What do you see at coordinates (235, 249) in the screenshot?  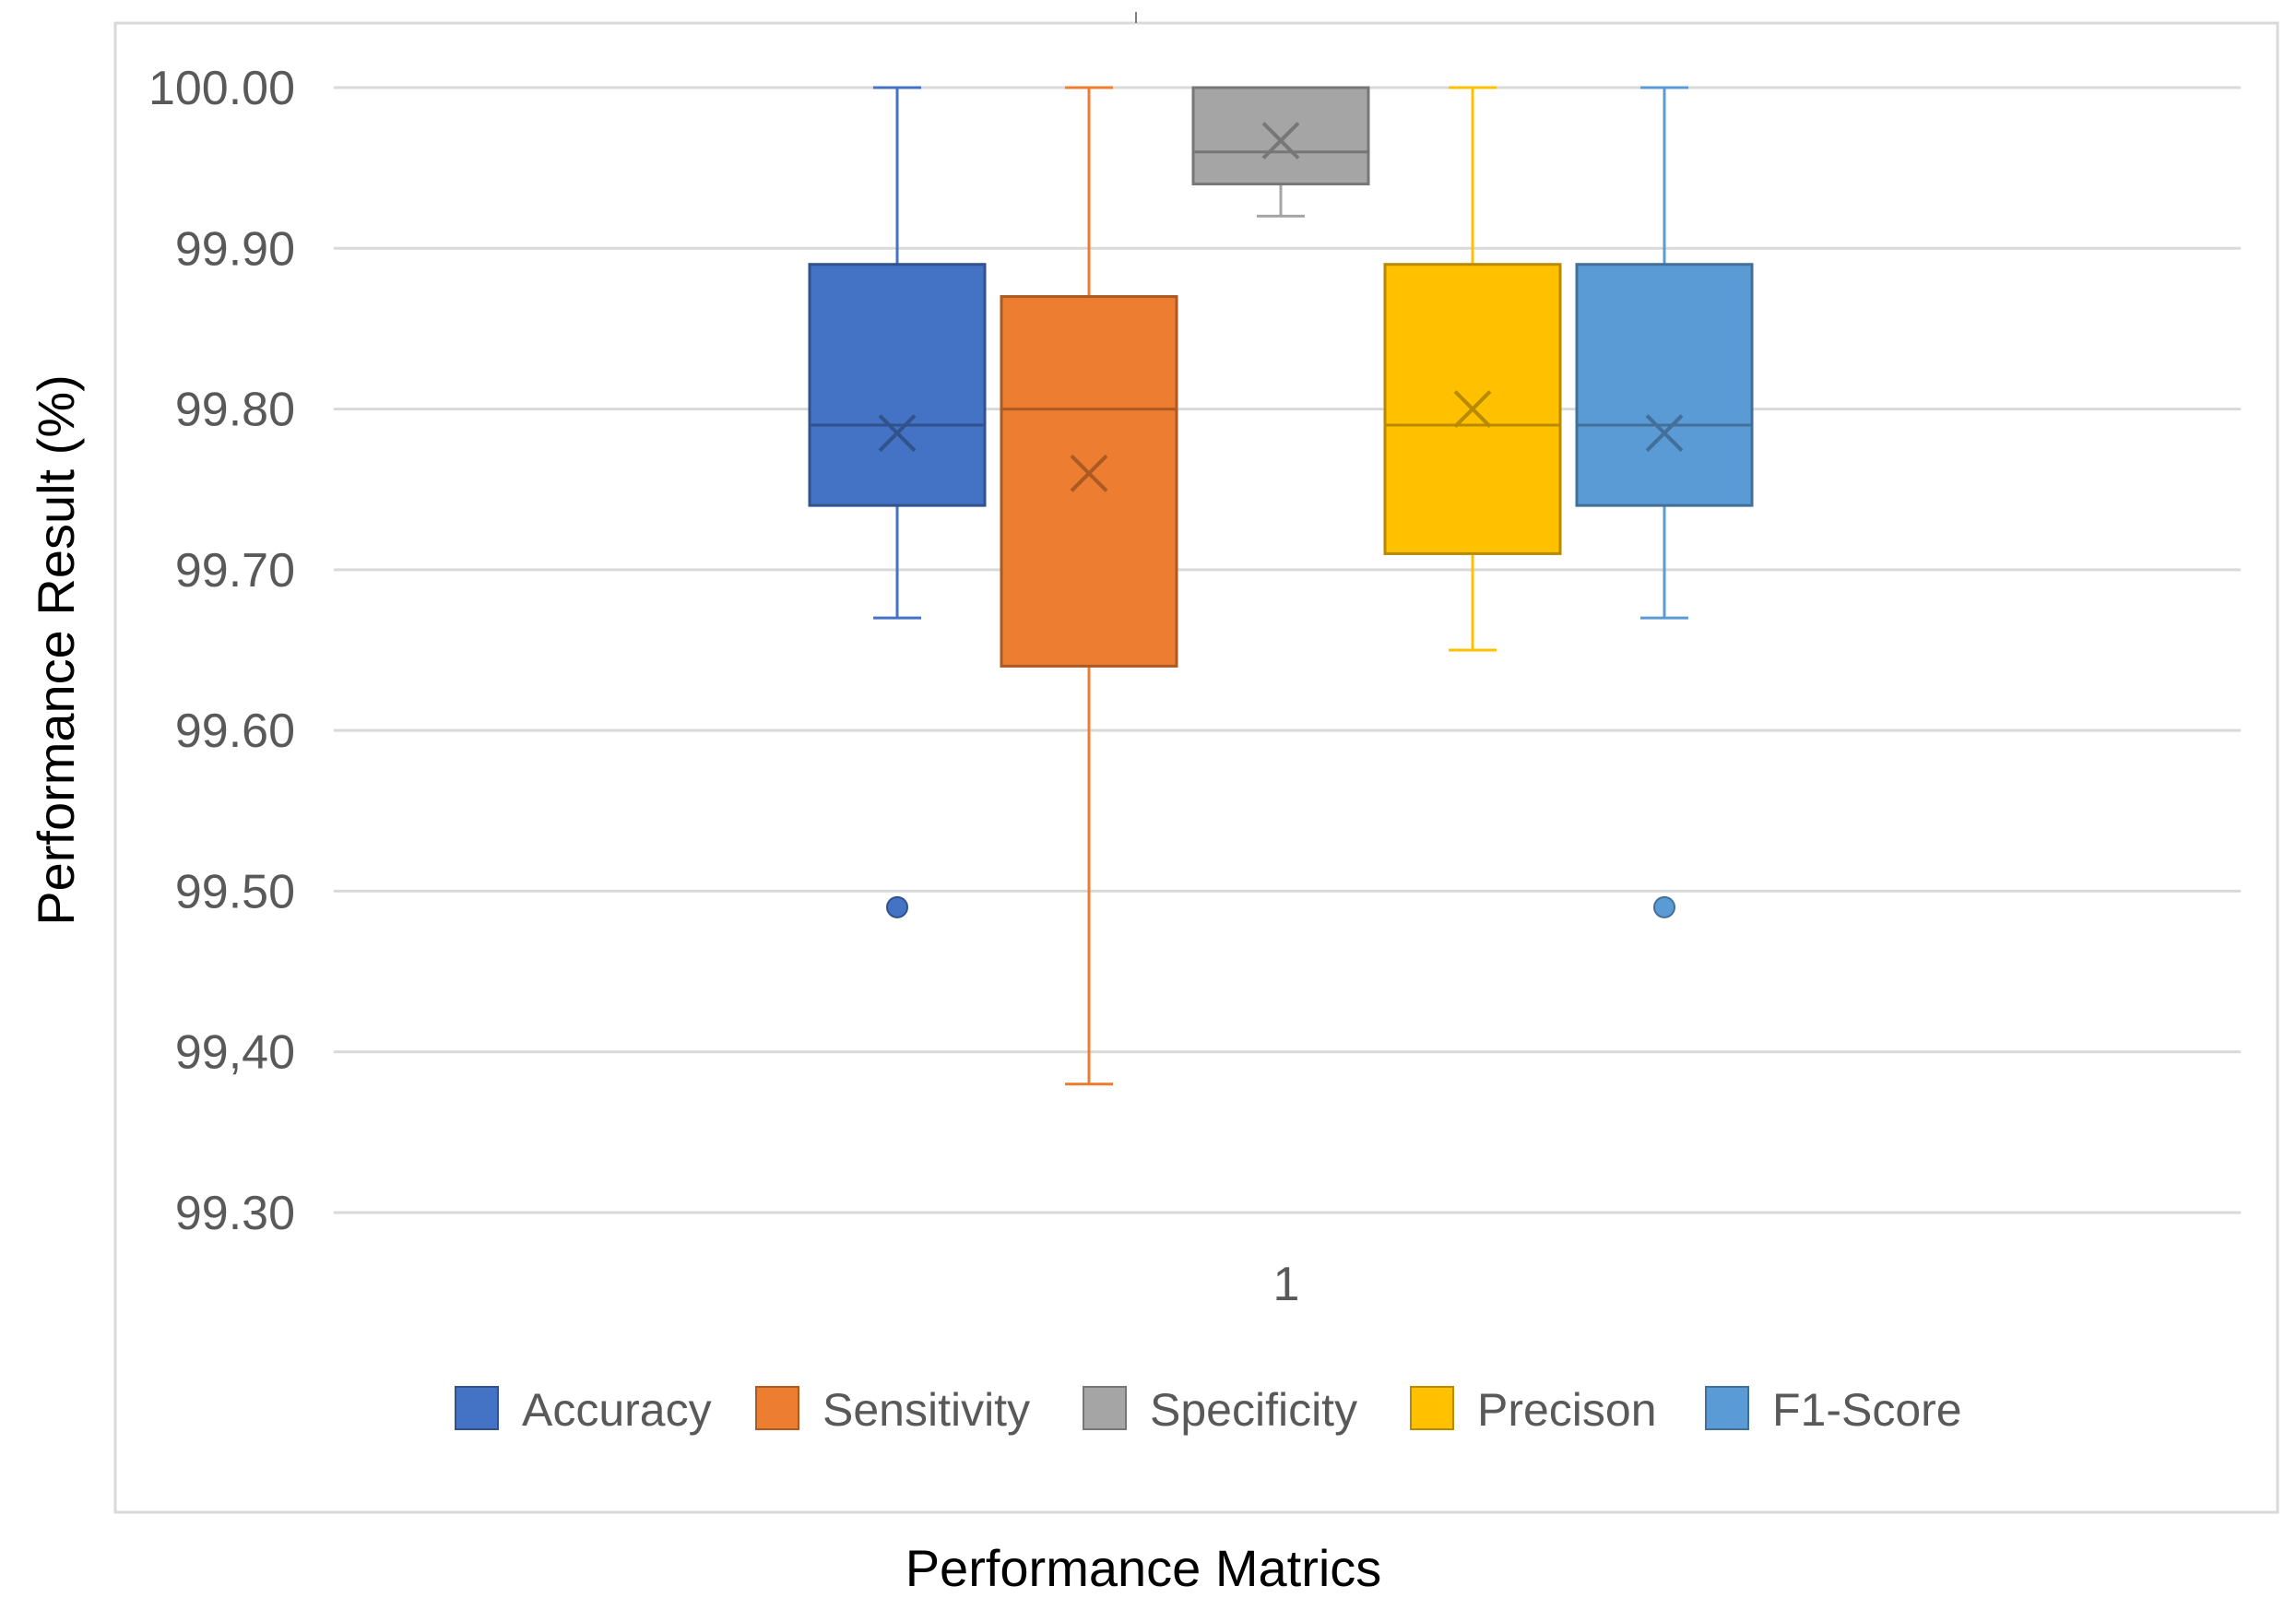 I see `y-tick-label: 99.90` at bounding box center [235, 249].